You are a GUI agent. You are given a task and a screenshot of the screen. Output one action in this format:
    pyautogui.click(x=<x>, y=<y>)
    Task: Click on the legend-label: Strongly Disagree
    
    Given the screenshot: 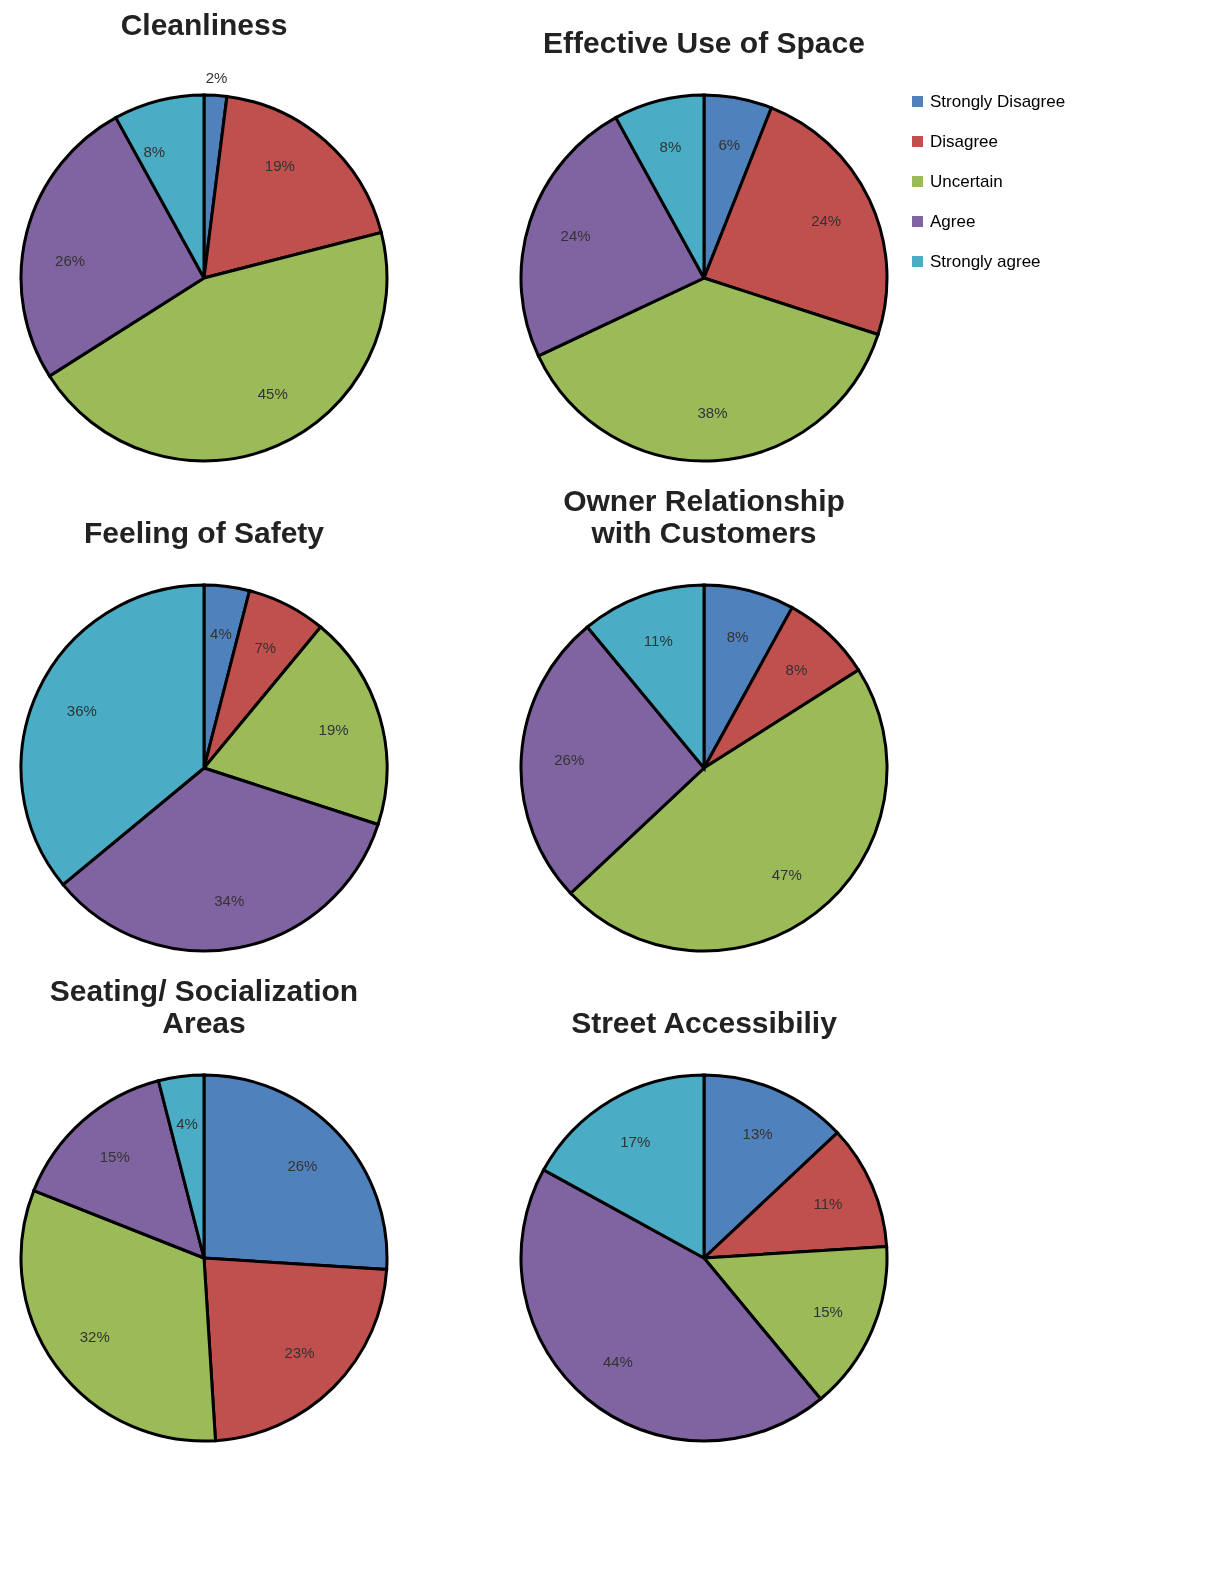 What is the action you would take?
    pyautogui.click(x=998, y=101)
    